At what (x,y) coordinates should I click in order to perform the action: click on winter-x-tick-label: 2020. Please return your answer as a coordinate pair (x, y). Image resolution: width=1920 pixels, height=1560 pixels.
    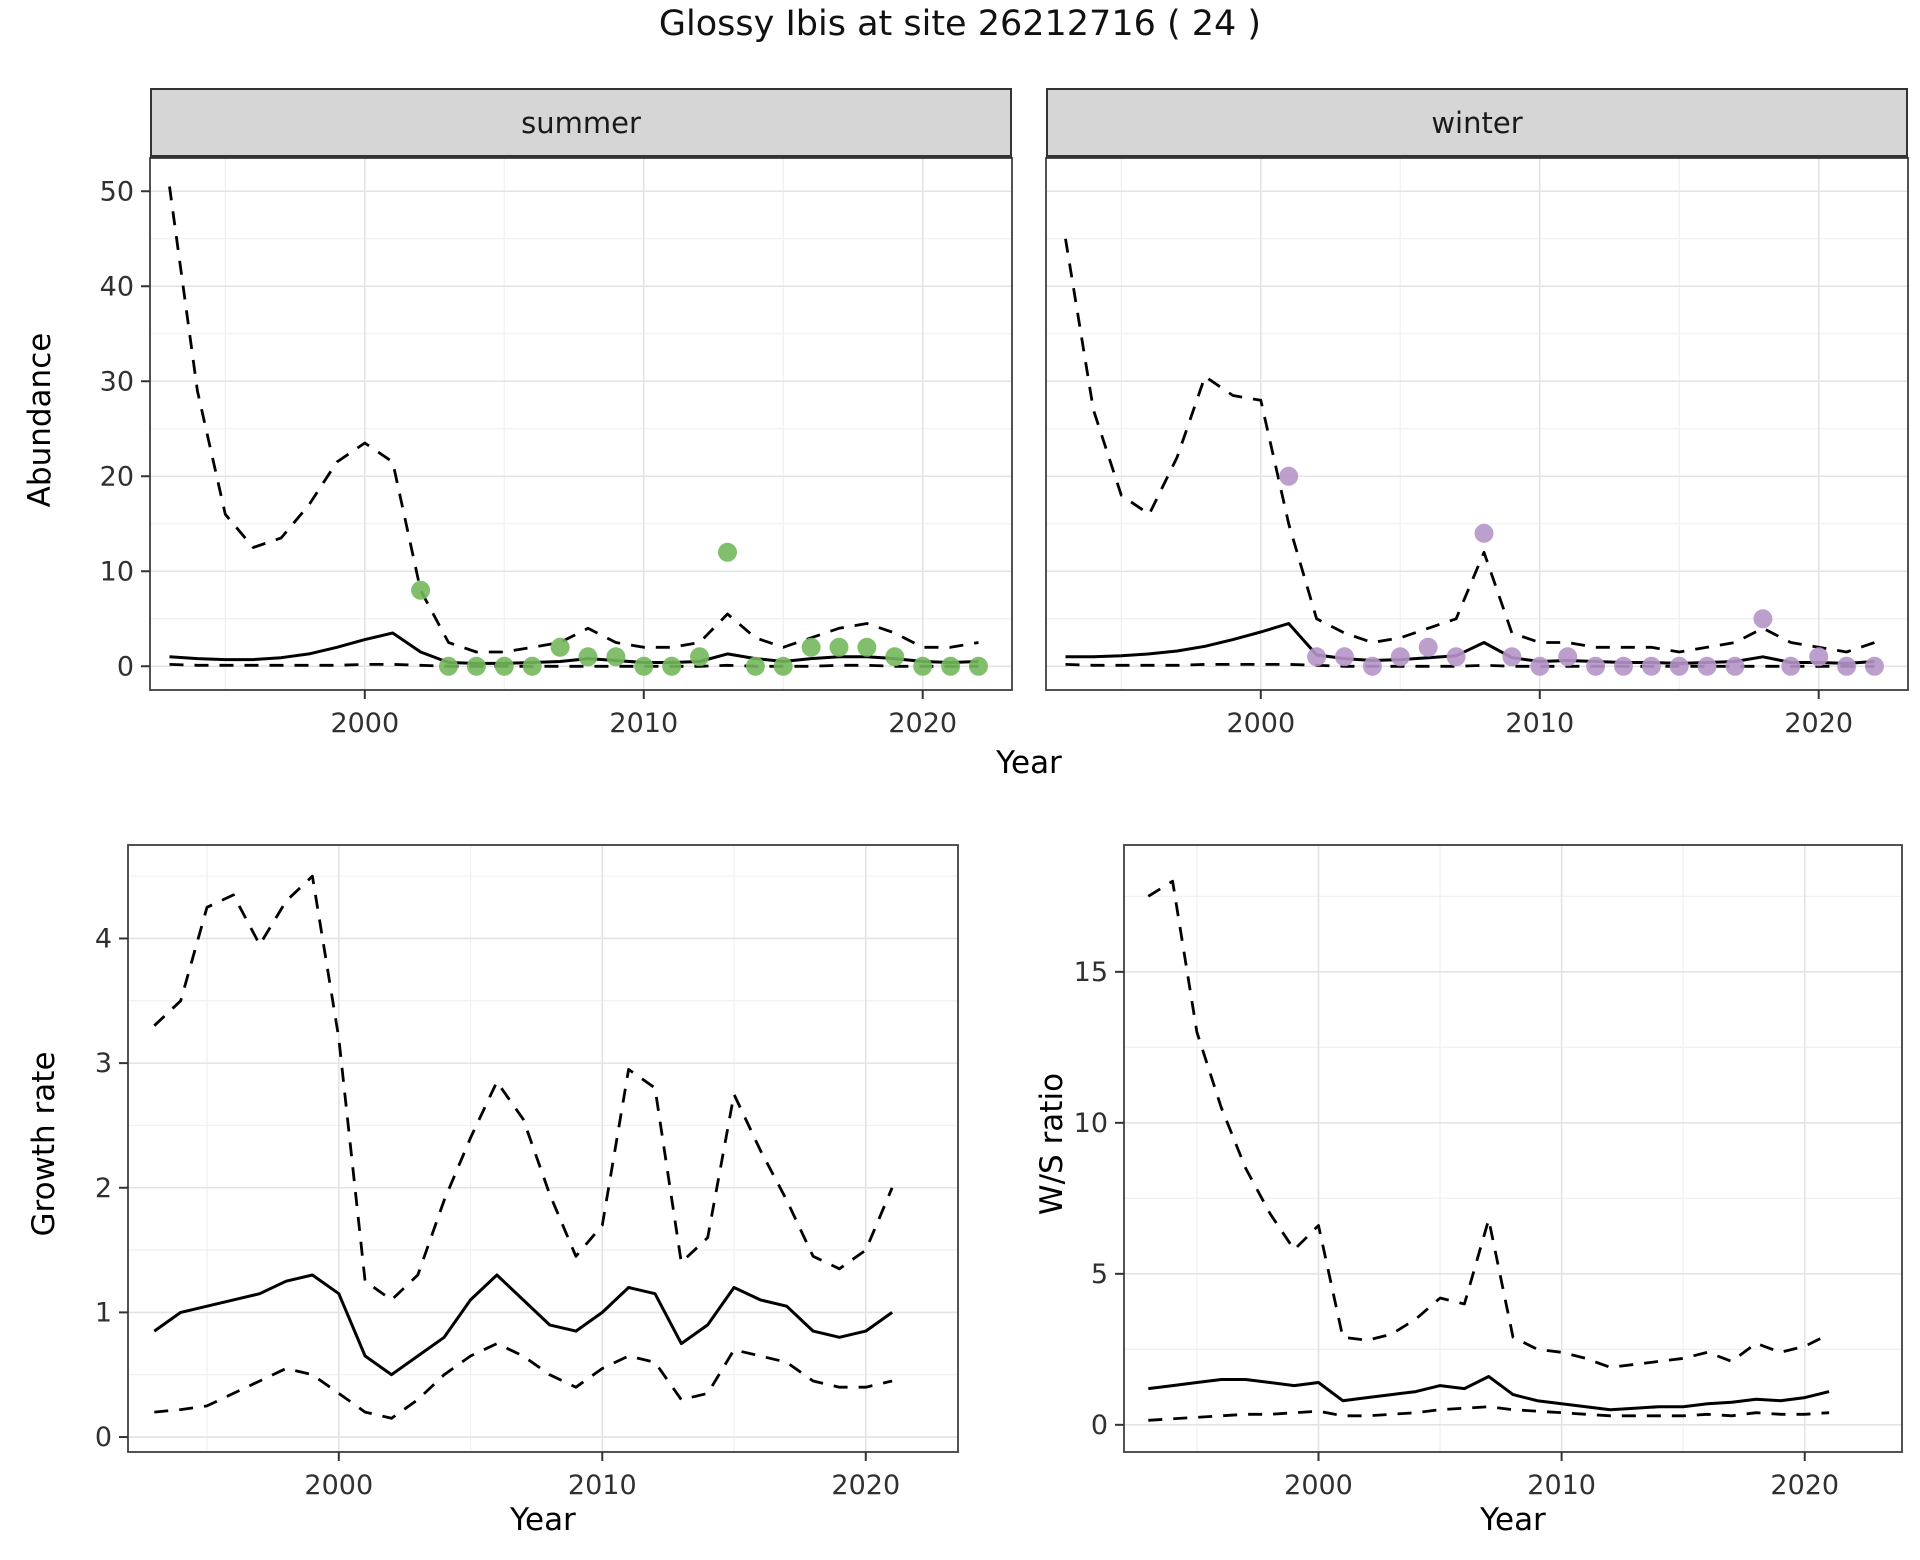
    Looking at the image, I should click on (1818, 723).